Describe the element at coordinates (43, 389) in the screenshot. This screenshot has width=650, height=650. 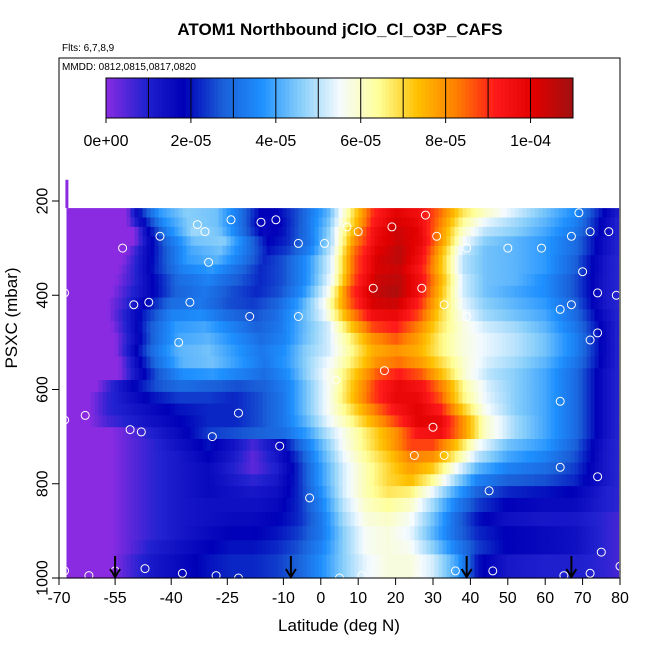
I see `y-tick-label: 600` at that location.